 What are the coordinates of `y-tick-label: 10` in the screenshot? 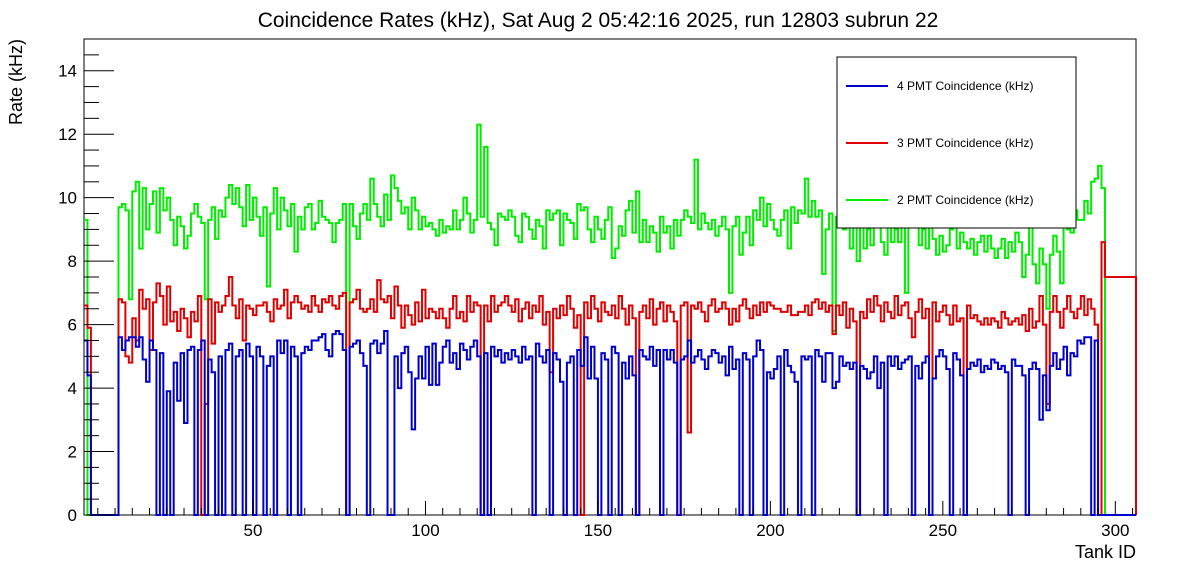 It's located at (67, 198).